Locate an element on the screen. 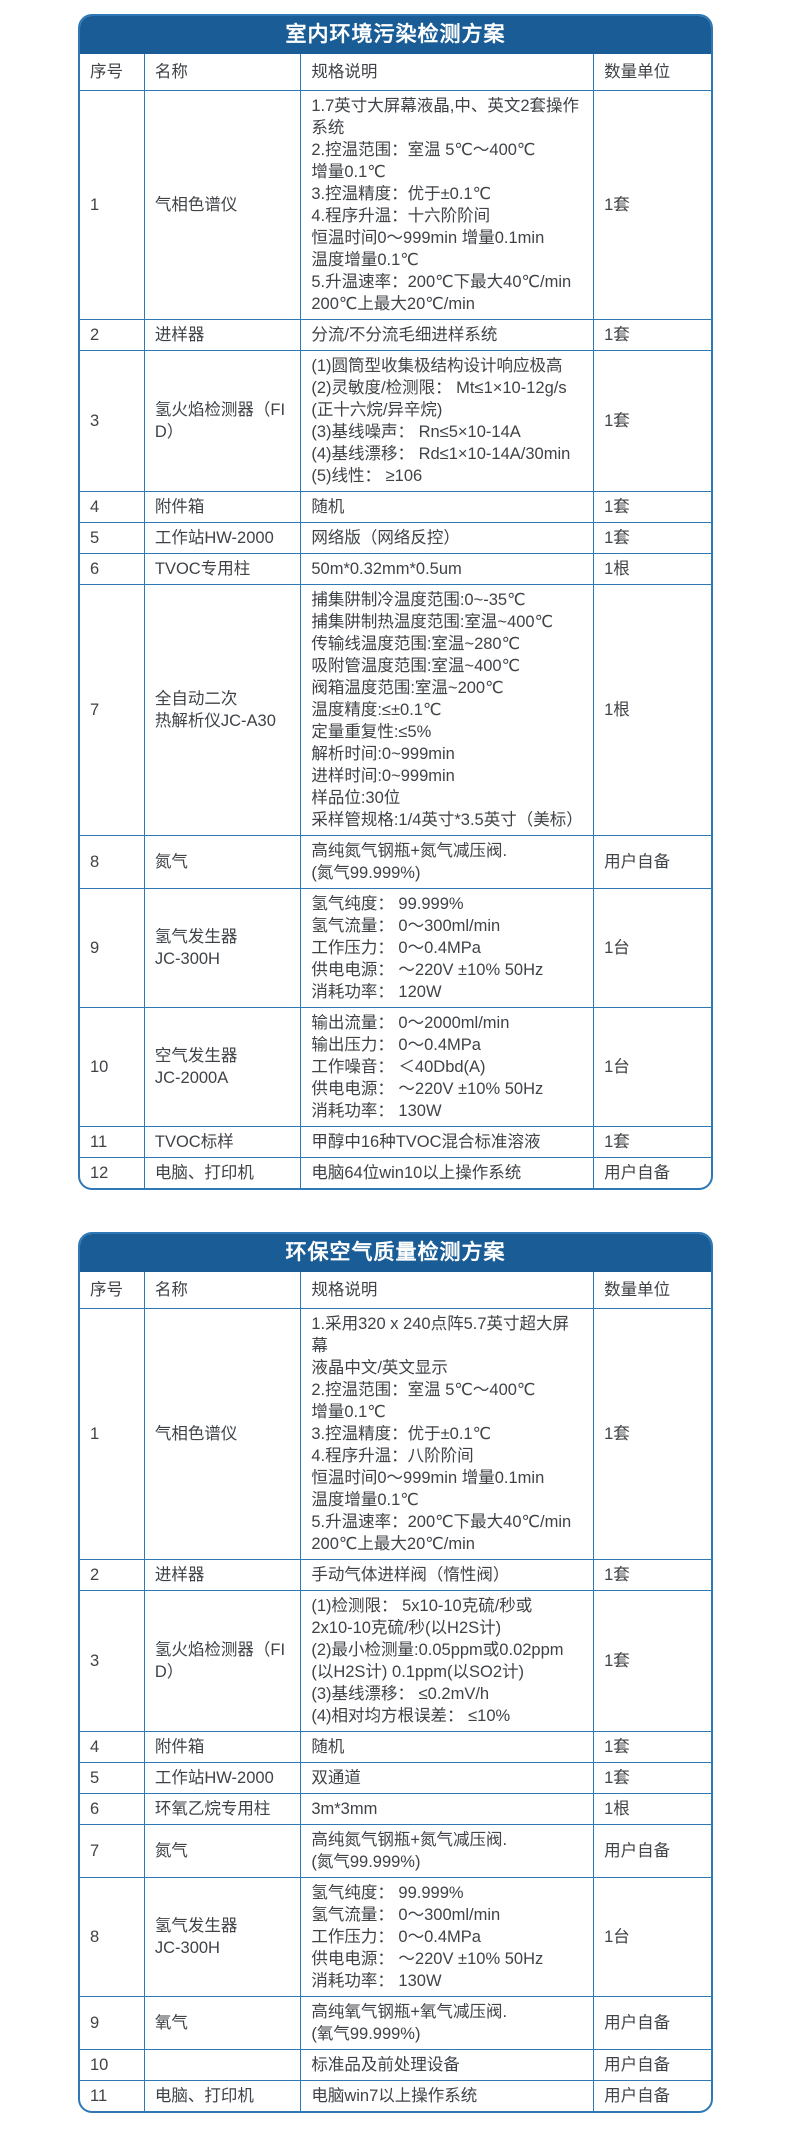 This screenshot has width=790, height=2133. item-qty: 1根 is located at coordinates (652, 569).